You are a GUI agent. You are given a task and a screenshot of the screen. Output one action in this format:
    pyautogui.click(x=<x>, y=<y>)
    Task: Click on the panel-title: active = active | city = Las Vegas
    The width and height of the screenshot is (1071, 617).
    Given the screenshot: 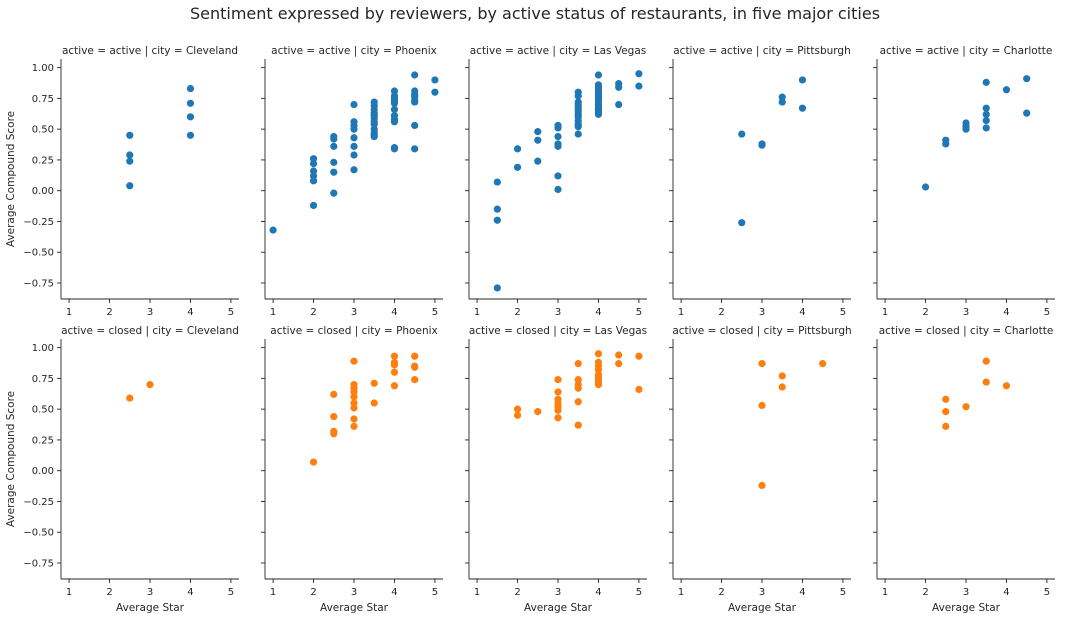 What is the action you would take?
    pyautogui.click(x=558, y=51)
    